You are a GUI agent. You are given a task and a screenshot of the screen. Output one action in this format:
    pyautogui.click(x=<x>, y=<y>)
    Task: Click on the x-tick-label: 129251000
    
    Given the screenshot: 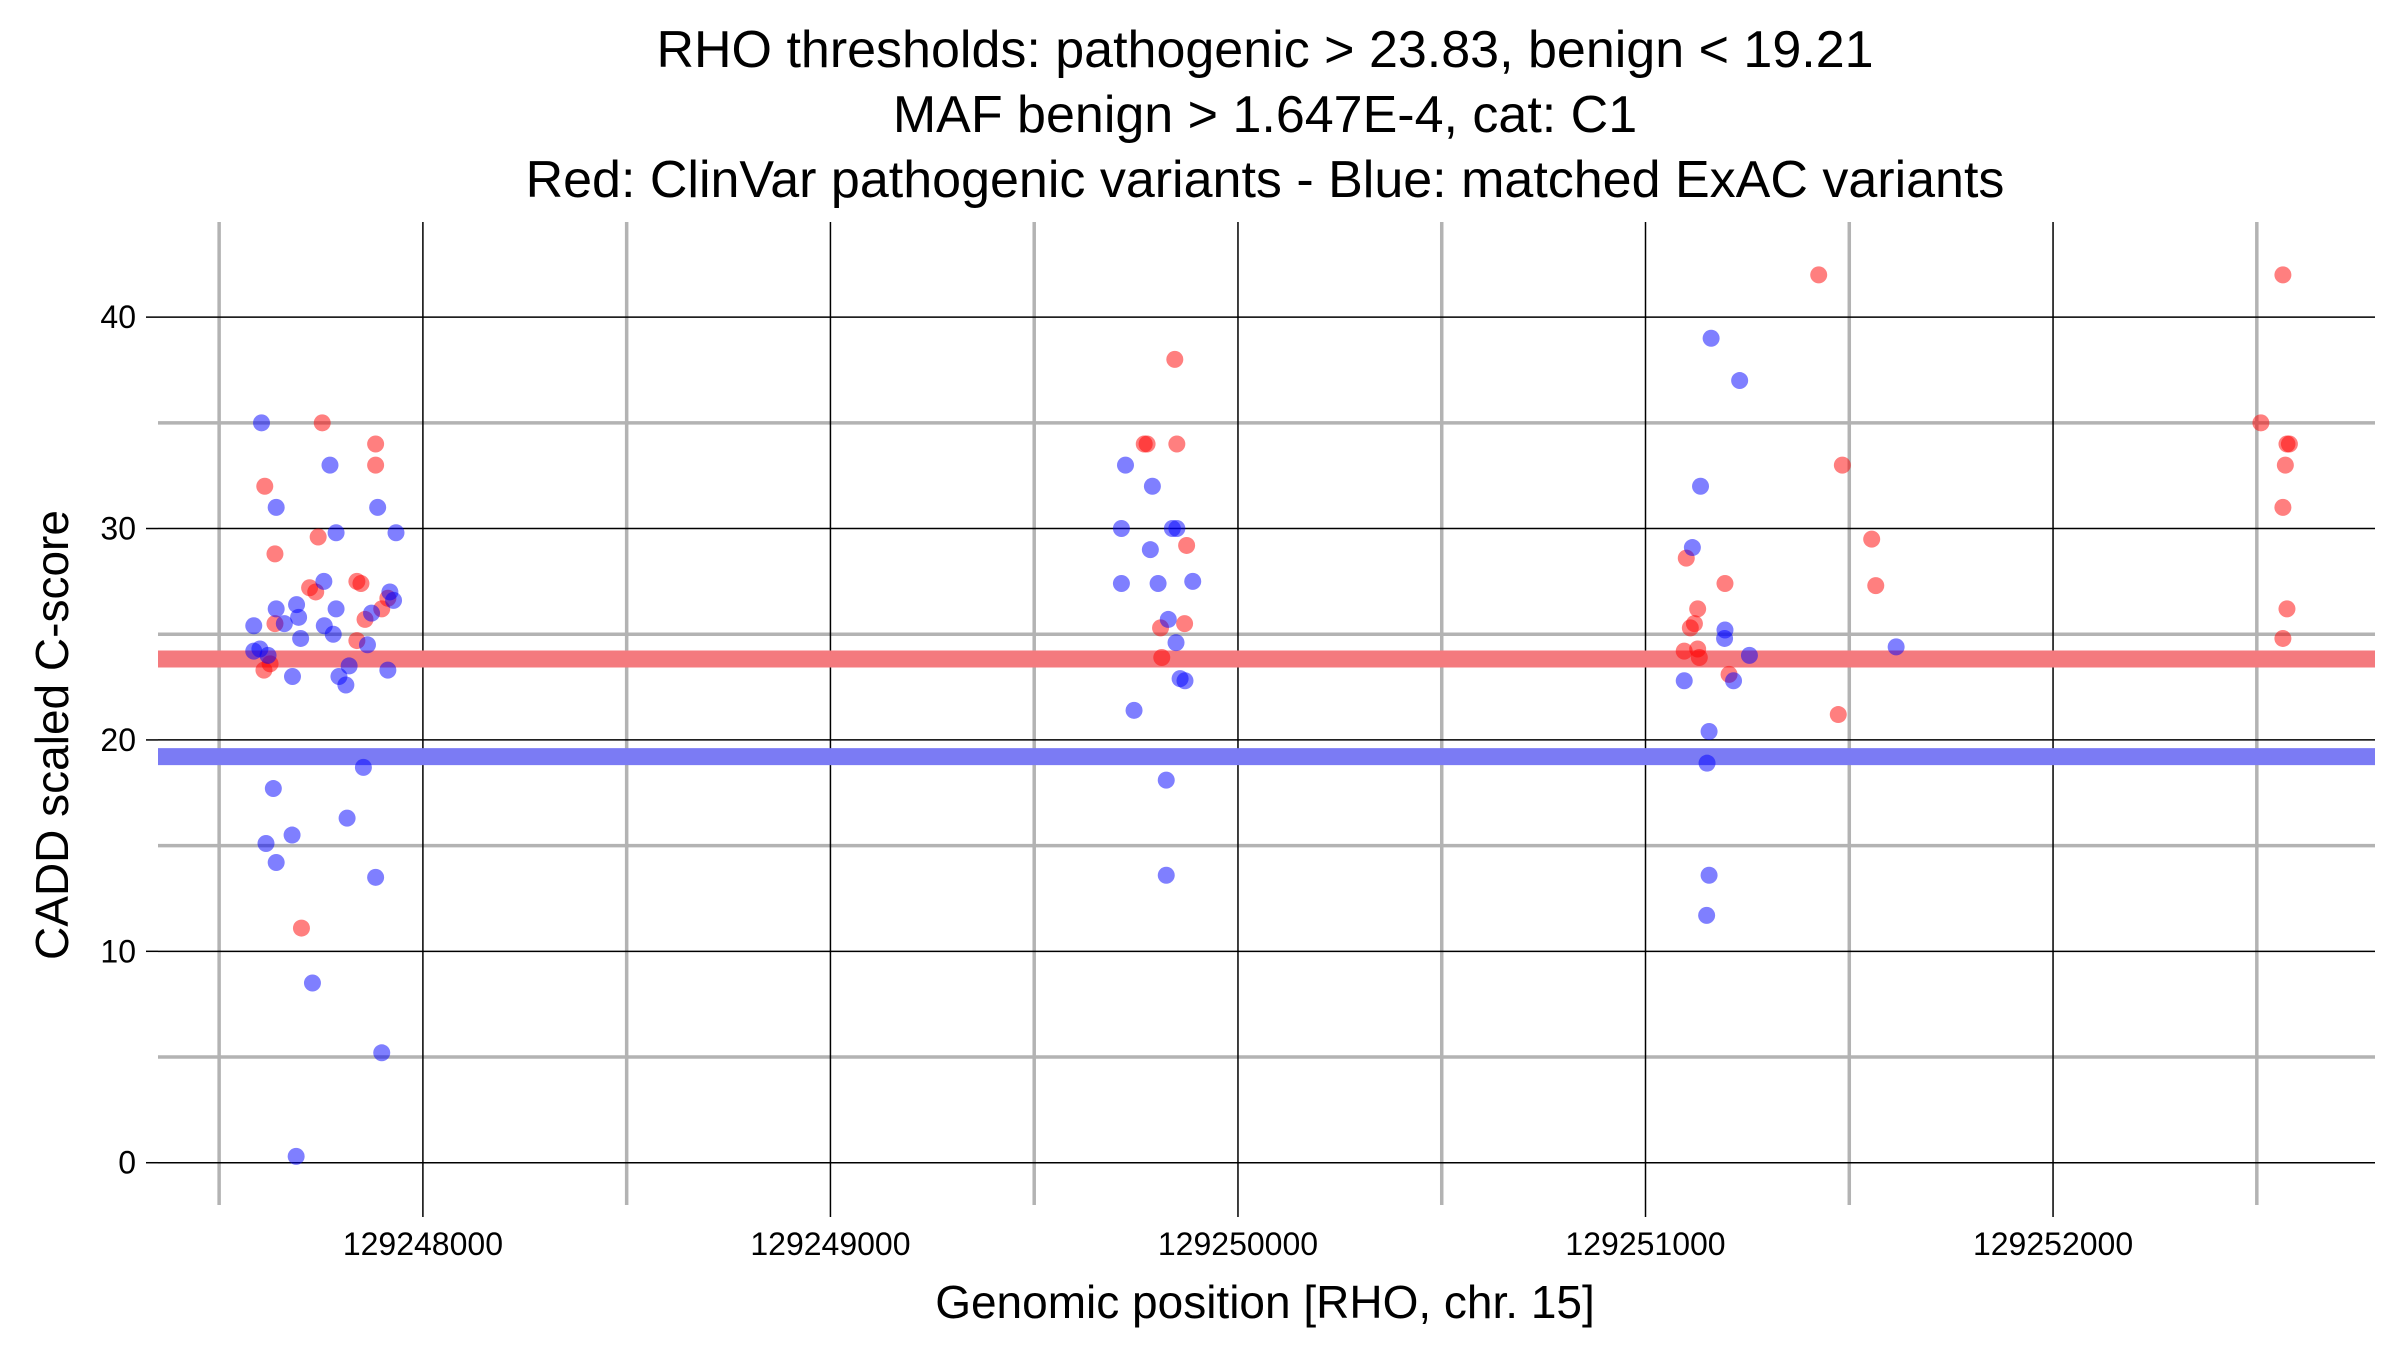 What is the action you would take?
    pyautogui.click(x=1645, y=1244)
    